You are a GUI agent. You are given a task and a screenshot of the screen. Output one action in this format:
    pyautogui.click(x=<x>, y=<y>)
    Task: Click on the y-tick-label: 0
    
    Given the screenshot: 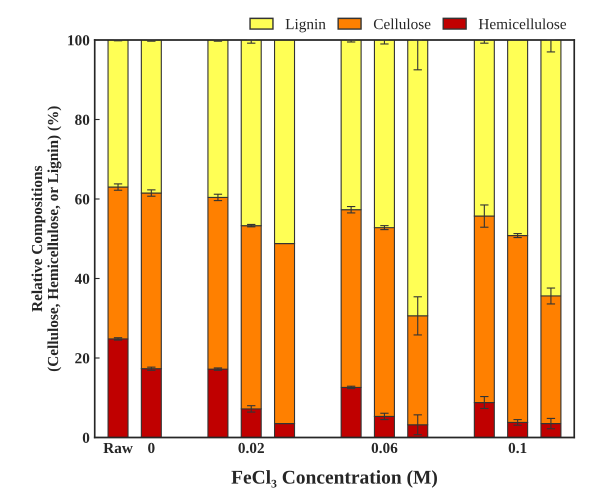 What is the action you would take?
    pyautogui.click(x=86, y=437)
    